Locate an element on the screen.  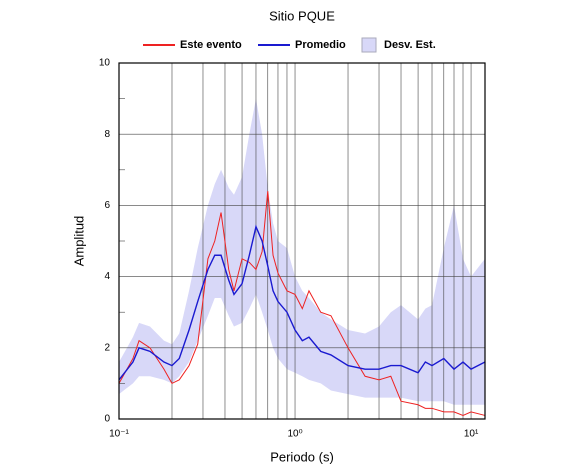
legend-label: Desv. Est. is located at coordinates (410, 45).